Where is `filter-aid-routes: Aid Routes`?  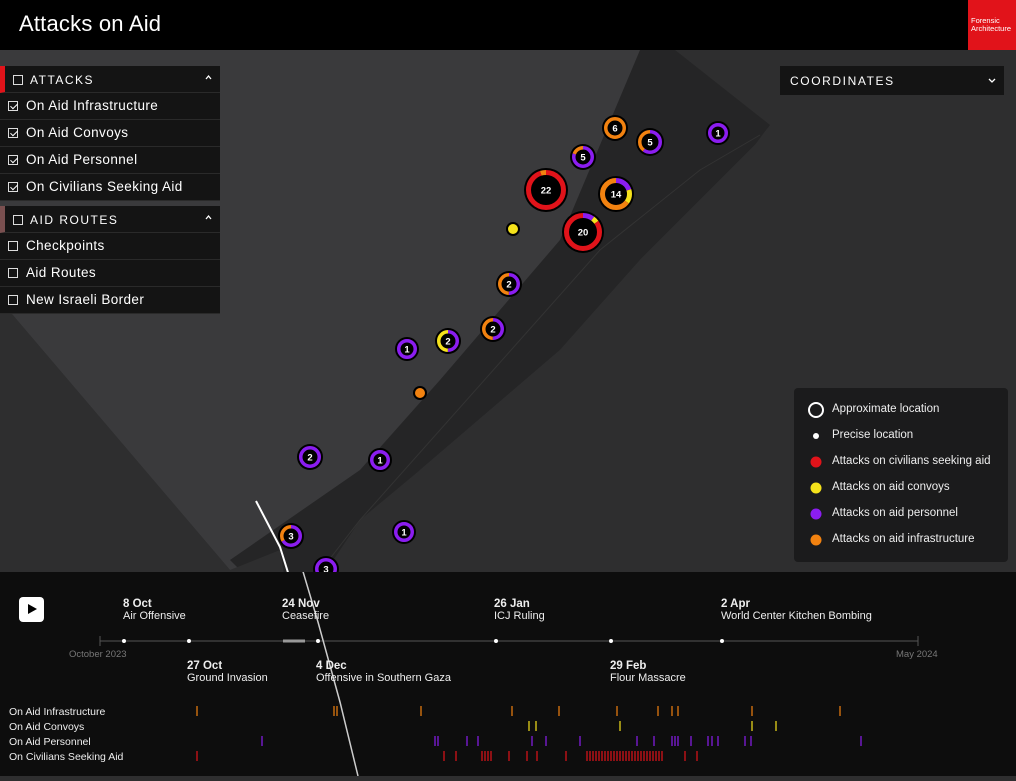 filter-aid-routes: Aid Routes is located at coordinates (110, 273).